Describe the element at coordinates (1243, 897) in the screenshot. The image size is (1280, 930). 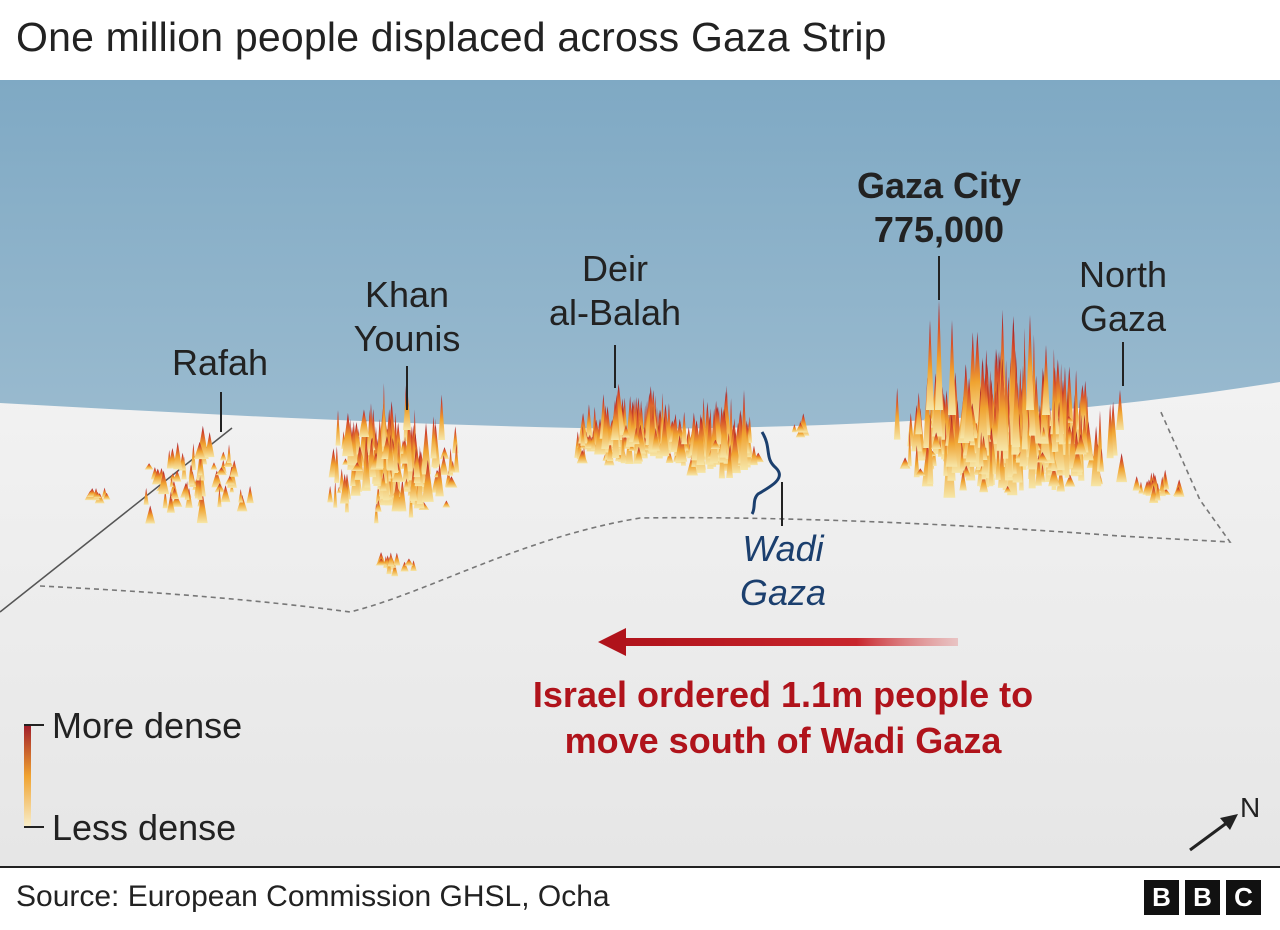
I see `bbc-logo-letter: C` at that location.